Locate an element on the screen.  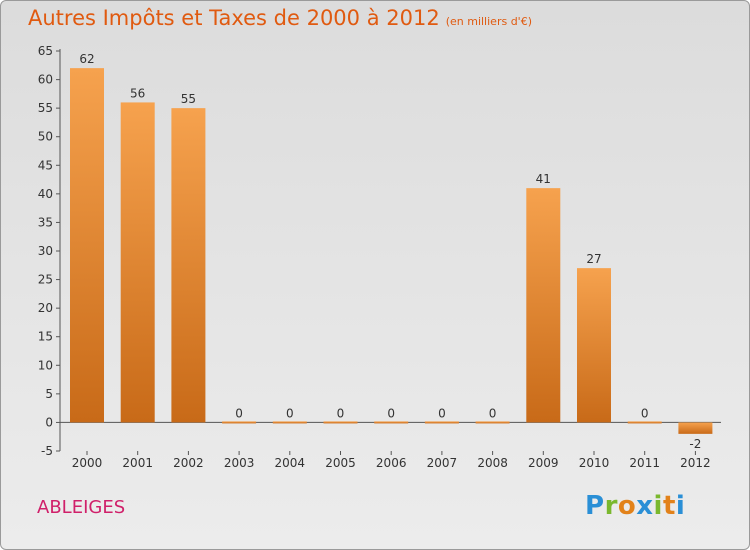
x-tick-label: 2012 is located at coordinates (695, 463).